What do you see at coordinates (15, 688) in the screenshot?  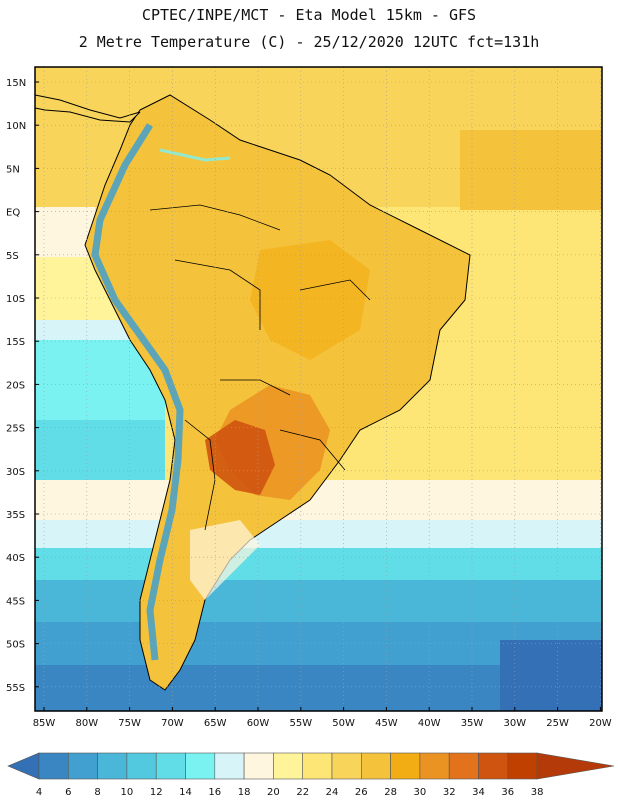 I see `lat-label: 55S` at bounding box center [15, 688].